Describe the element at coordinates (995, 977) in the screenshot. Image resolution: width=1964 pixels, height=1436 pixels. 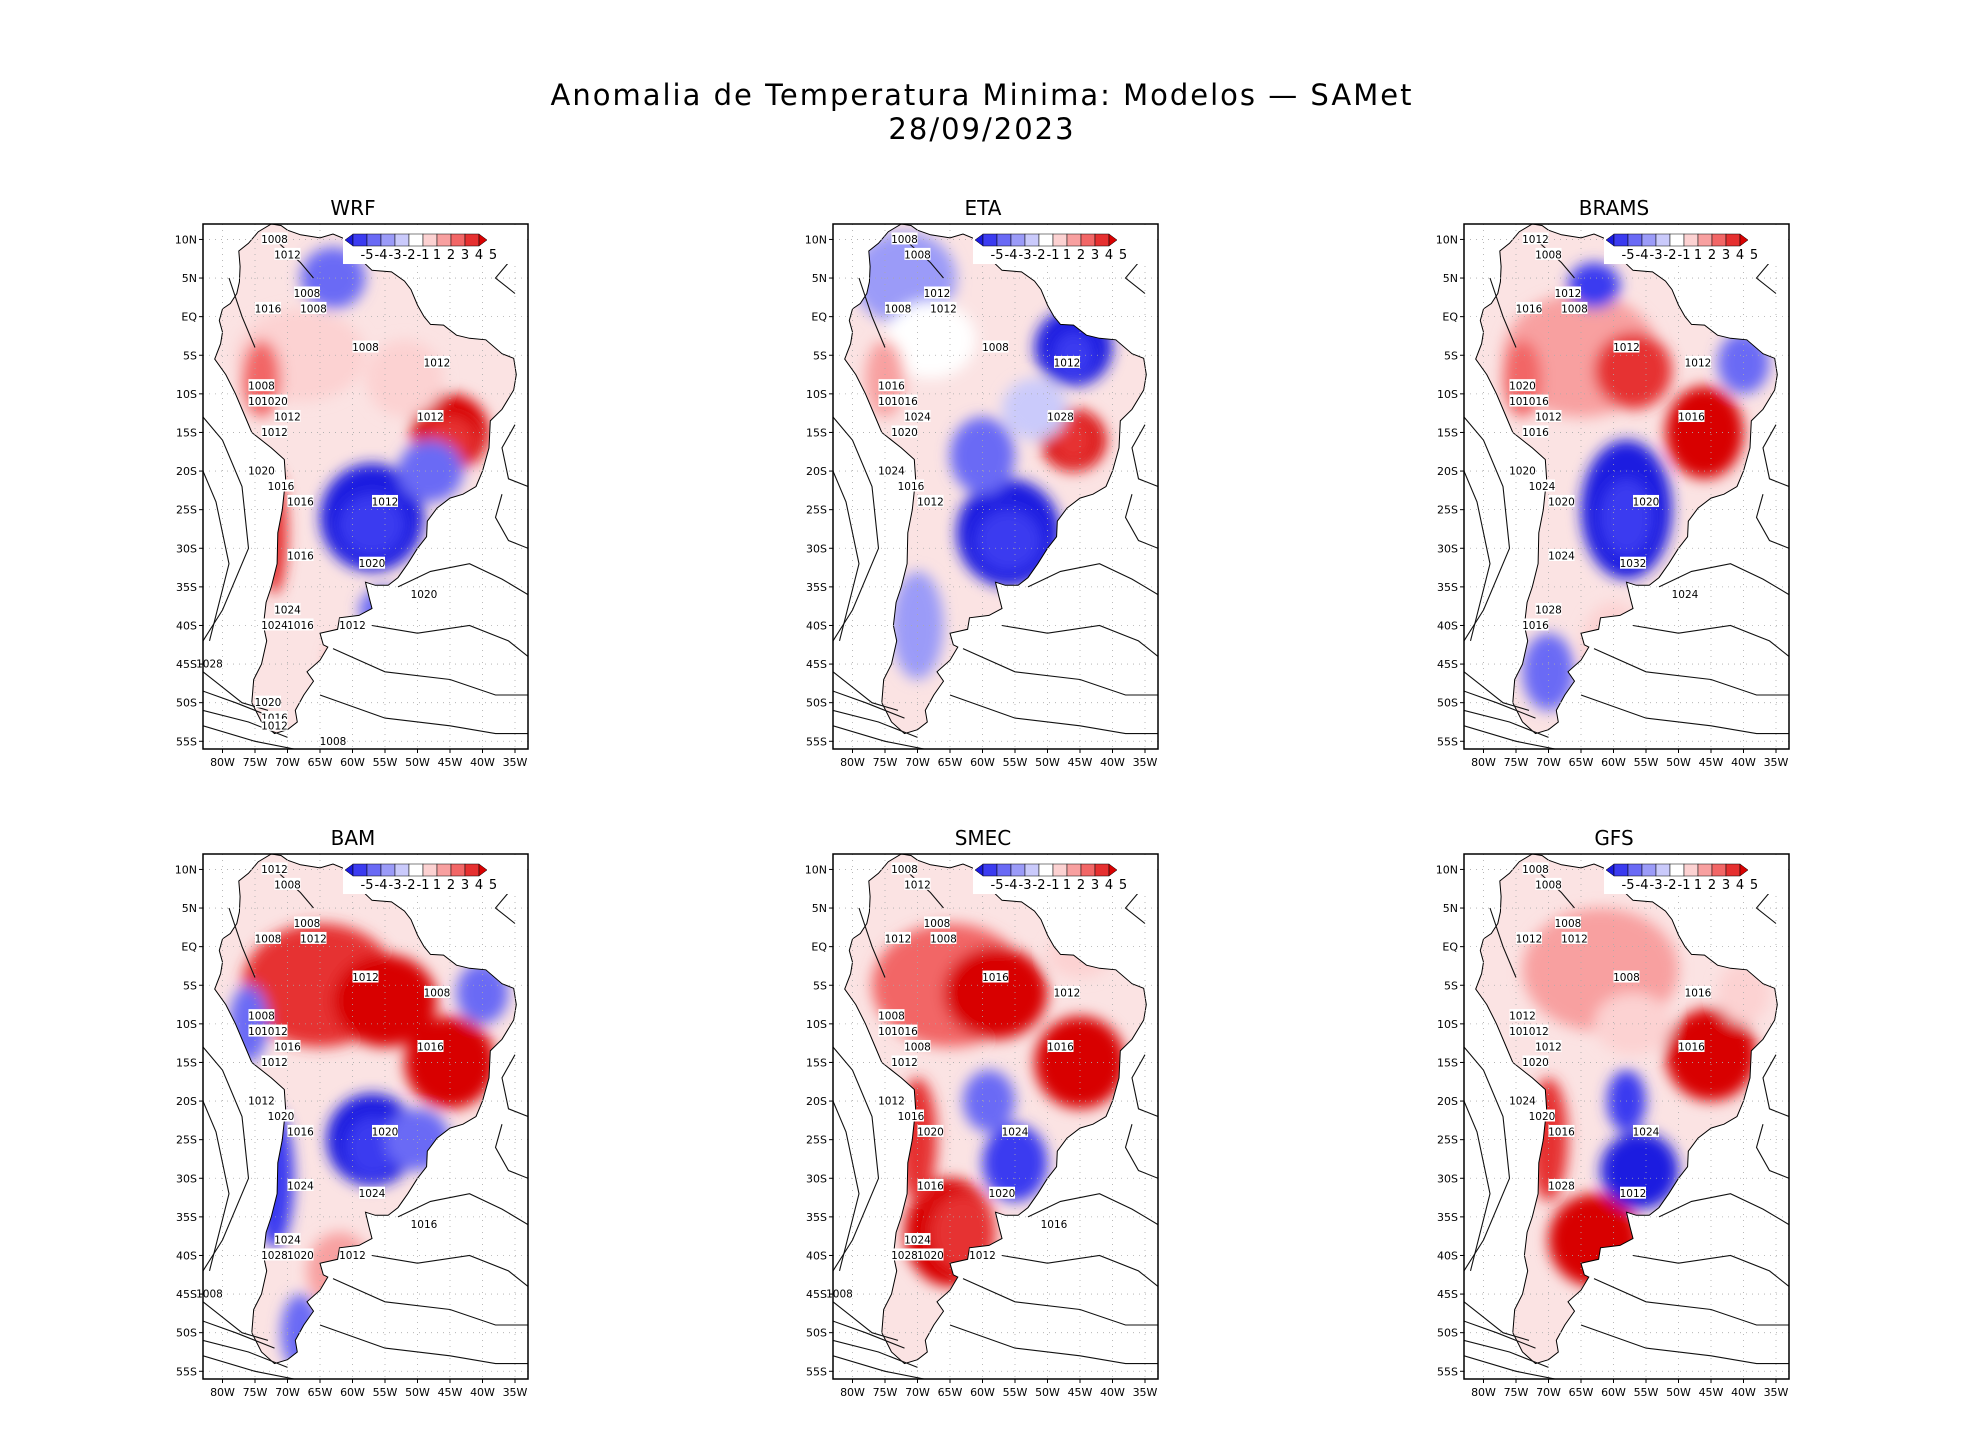
I see `isobar-label: 1016` at that location.